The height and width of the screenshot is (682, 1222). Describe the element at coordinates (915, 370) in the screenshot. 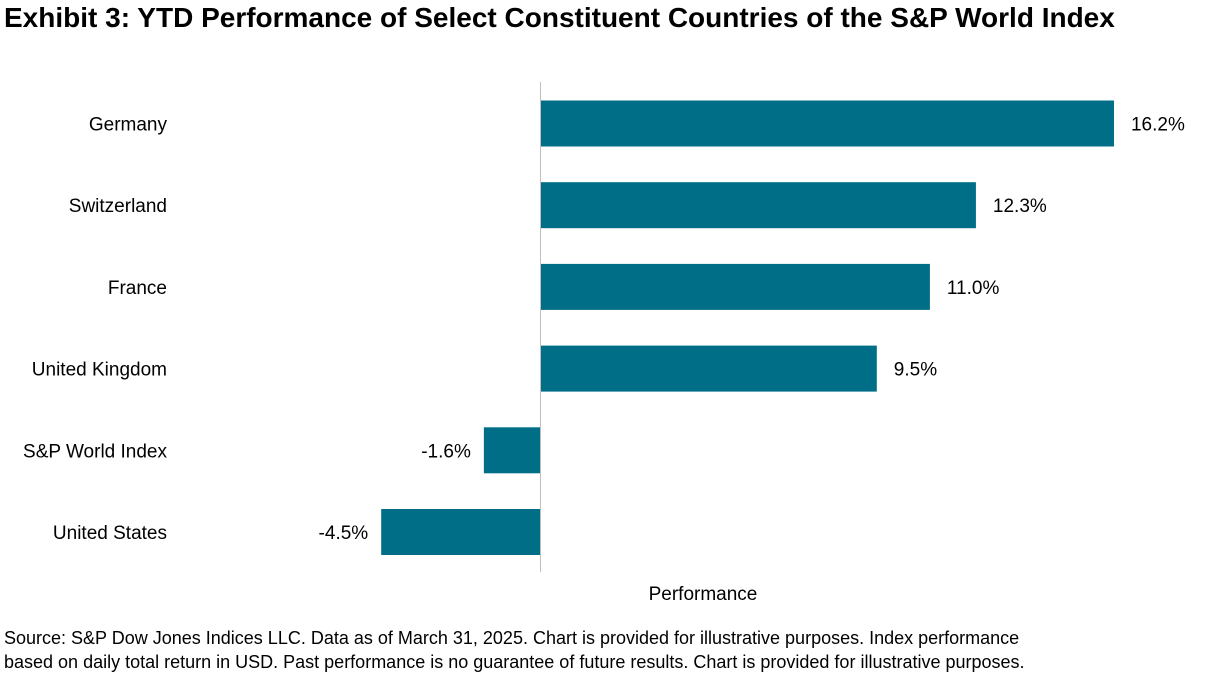

I see `data-label: 9.5%` at that location.